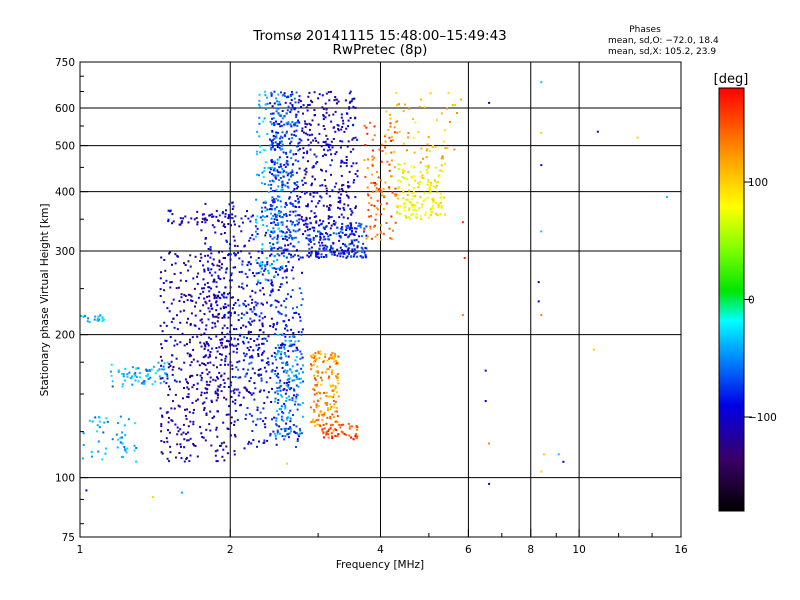  I want to click on y-tick-label: 75, so click(68, 538).